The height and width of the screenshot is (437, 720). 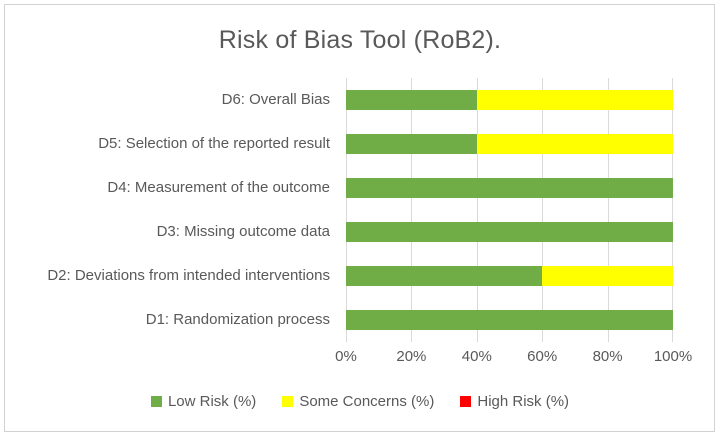 What do you see at coordinates (367, 401) in the screenshot?
I see `legend-label: Some Concerns (%)` at bounding box center [367, 401].